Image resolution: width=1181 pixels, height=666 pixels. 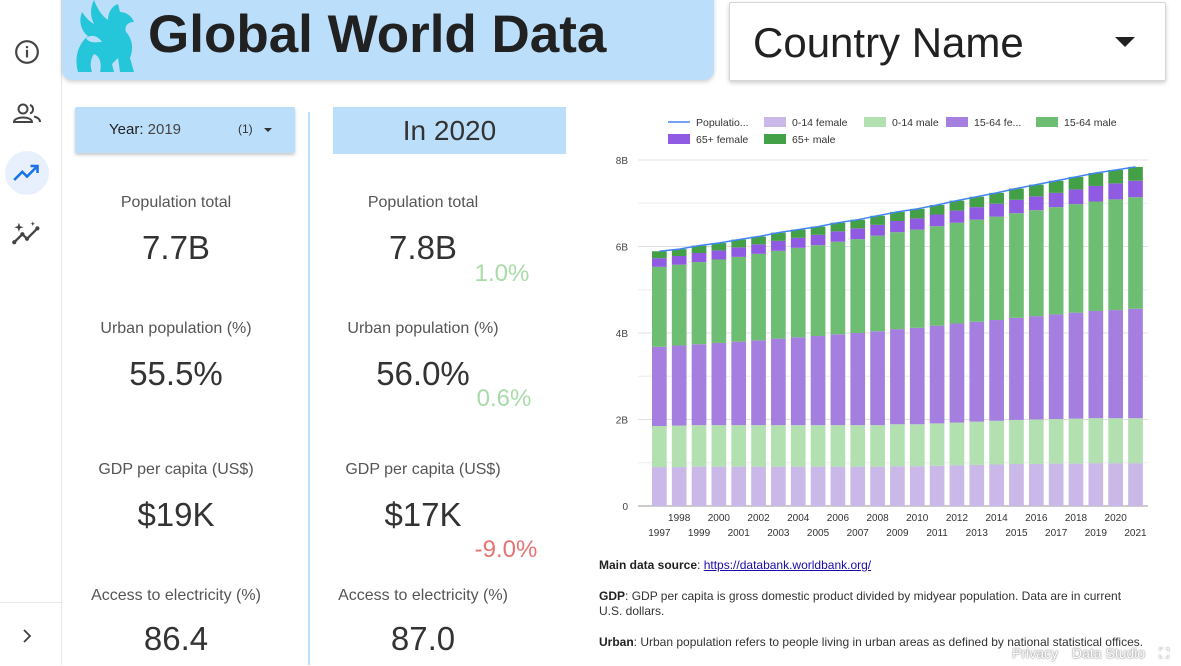 What do you see at coordinates (245, 129) in the screenshot?
I see `year-filter-count: (1)` at bounding box center [245, 129].